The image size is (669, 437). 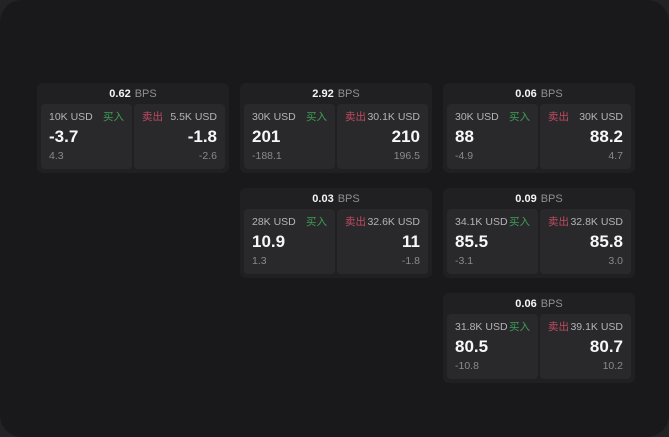 What do you see at coordinates (267, 156) in the screenshot?
I see `buy-sub-value: -188.1` at bounding box center [267, 156].